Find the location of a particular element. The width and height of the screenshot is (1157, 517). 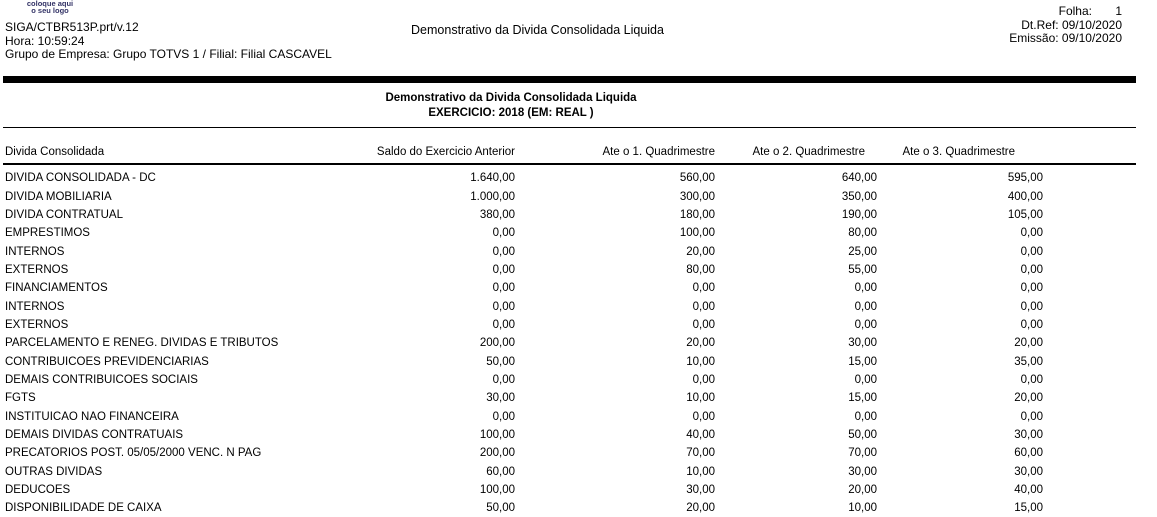

logo-placeholder-line2: o seu logo is located at coordinates (50, 10).